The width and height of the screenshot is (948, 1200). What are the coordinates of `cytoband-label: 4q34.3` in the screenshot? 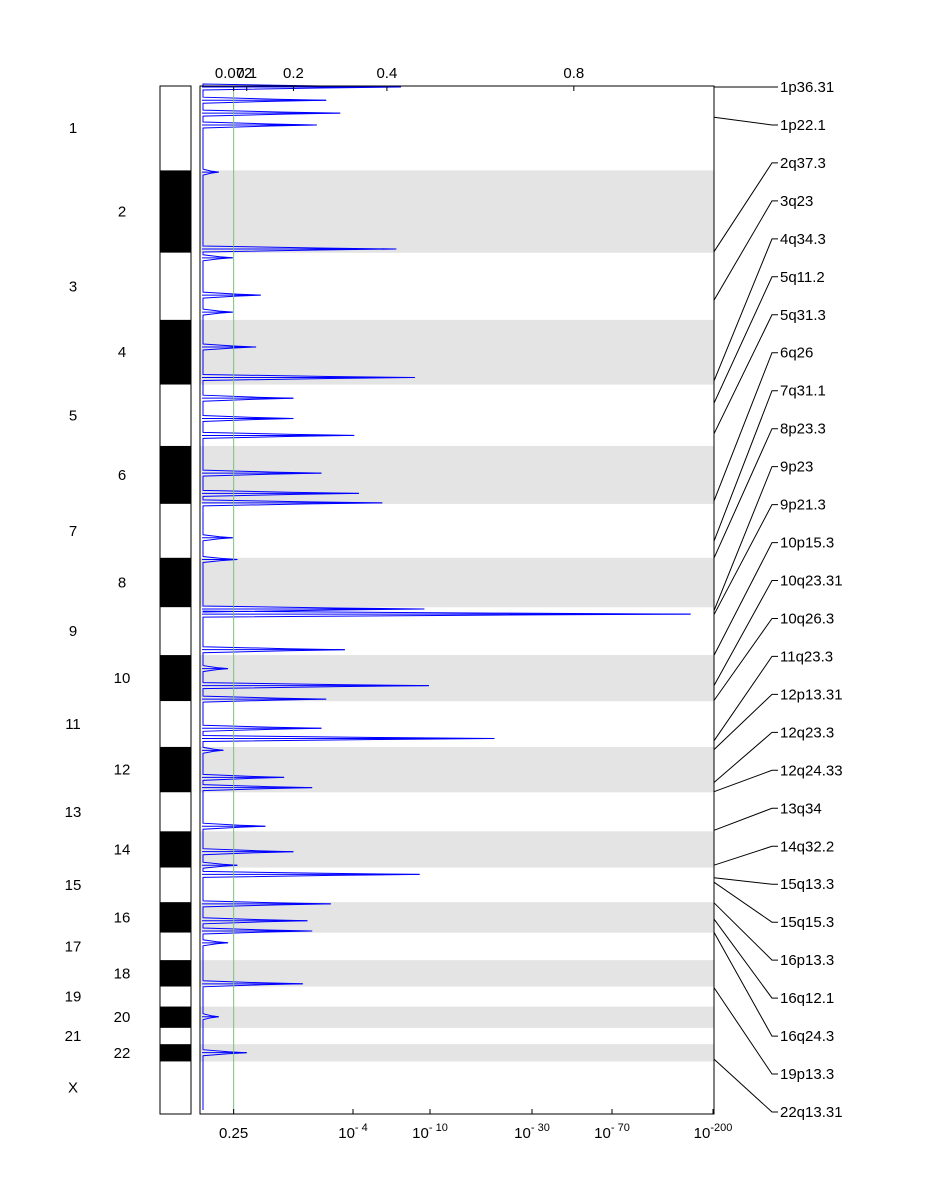 It's located at (803, 239).